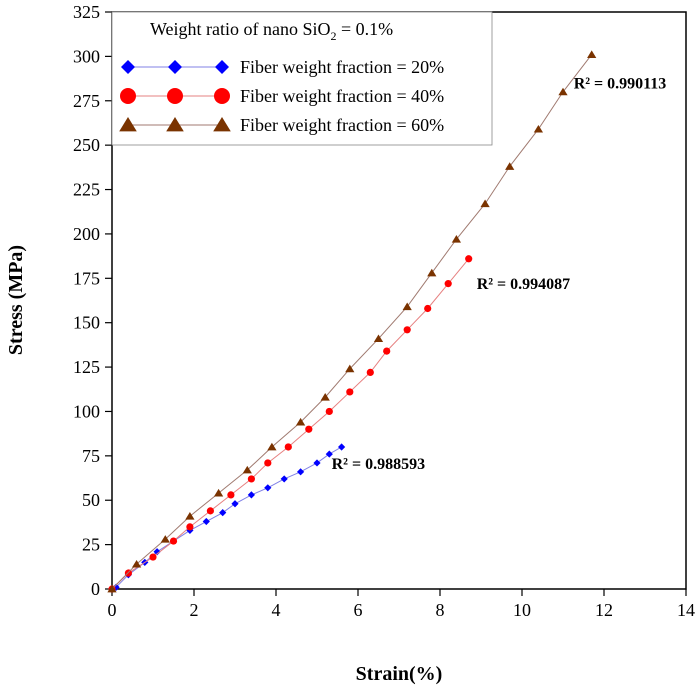  What do you see at coordinates (401, 604) in the screenshot?
I see `x-axis-ticks: 0 2 4 6 8 10 12 14` at bounding box center [401, 604].